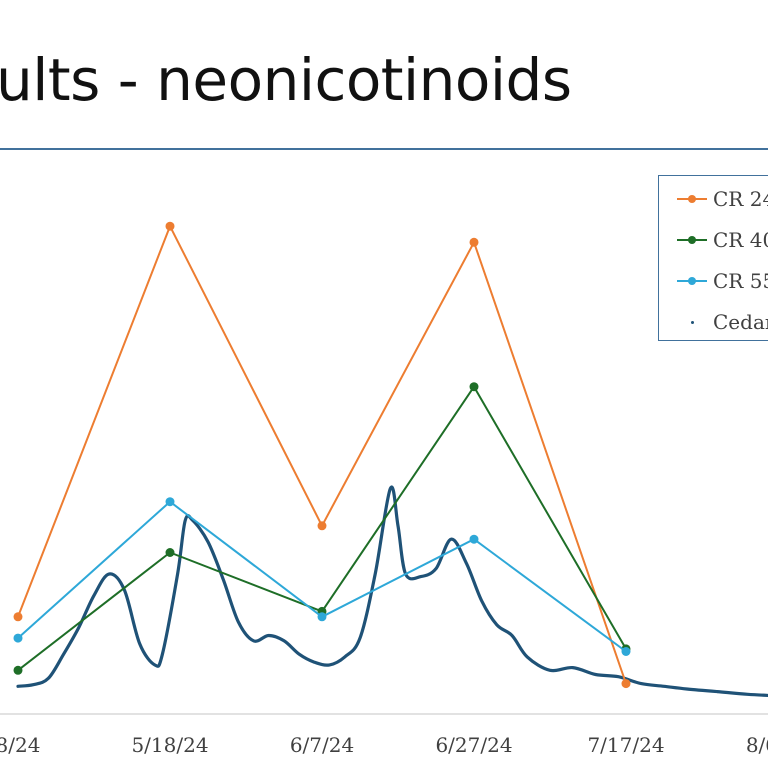 This screenshot has height=768, width=768. Describe the element at coordinates (740, 240) in the screenshot. I see `legend-label-cr40: CR 40` at that location.